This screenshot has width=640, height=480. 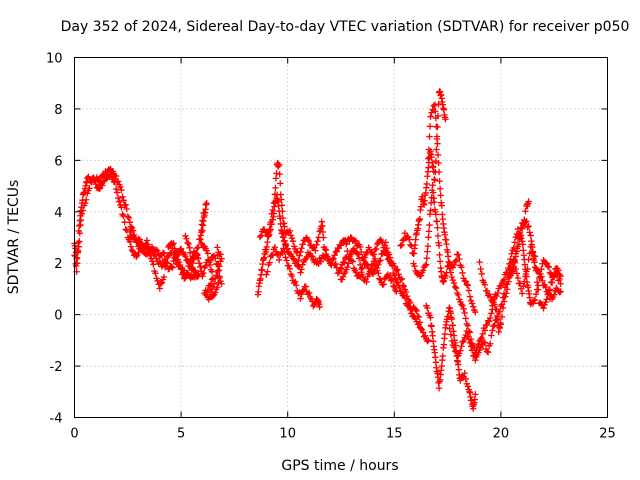 I want to click on y-tick-labels: -4 -2 0 2 4 6 8 10, so click(x=54, y=239).